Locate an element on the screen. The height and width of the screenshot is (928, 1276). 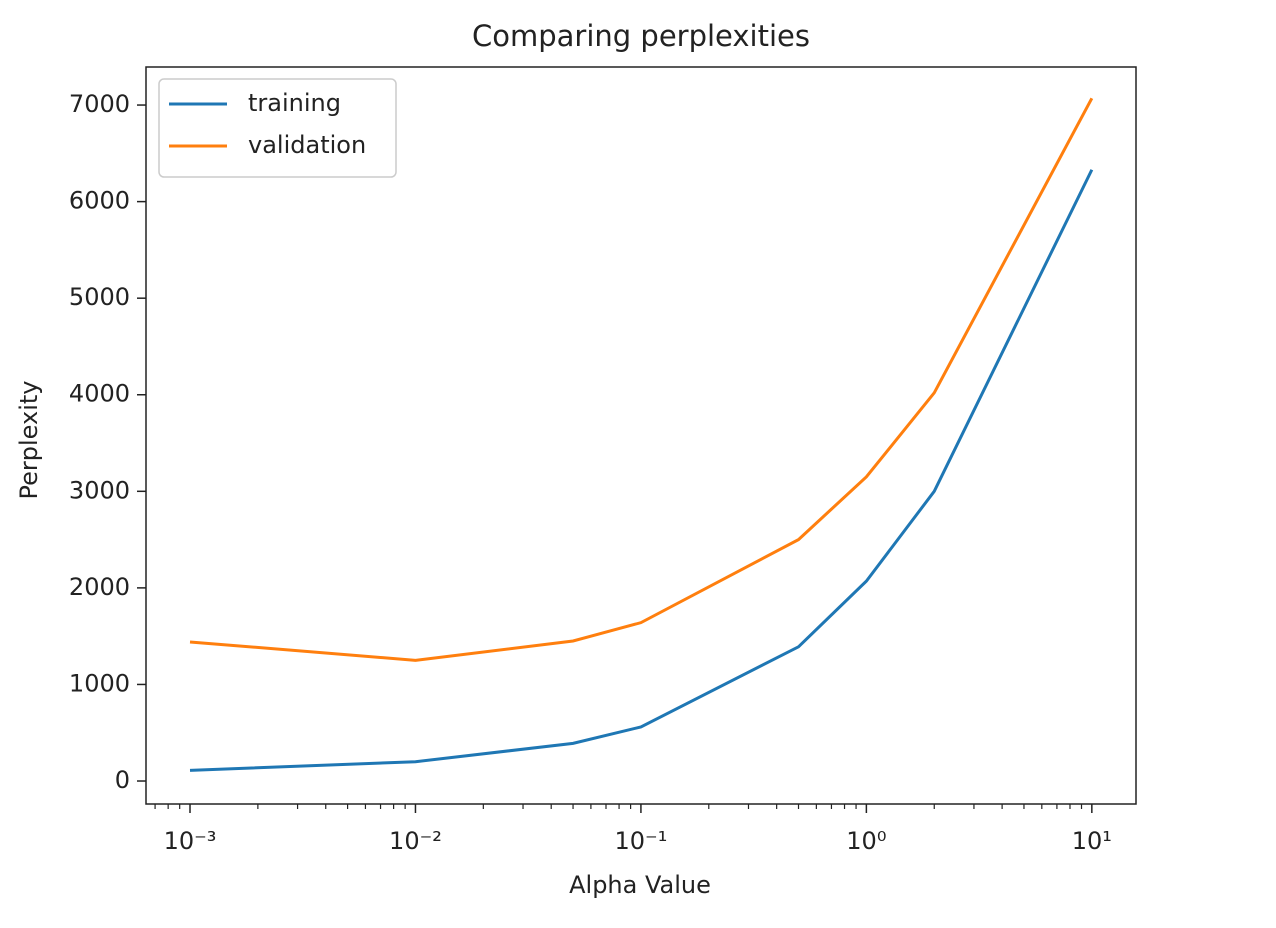
y-tick-label: 5000 is located at coordinates (99, 297).